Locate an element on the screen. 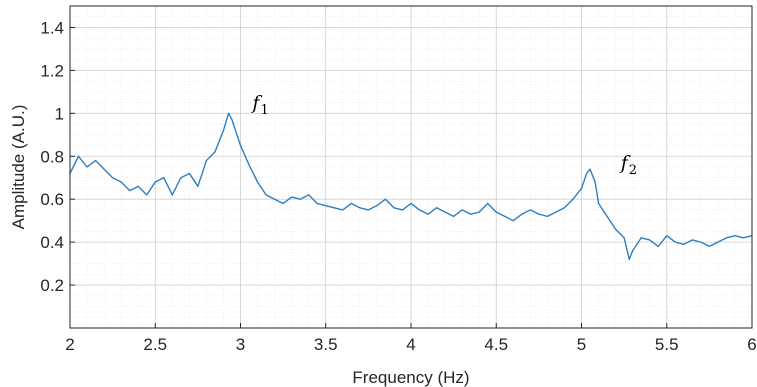 The width and height of the screenshot is (757, 387). annotation-subscript: 2 is located at coordinates (633, 170).